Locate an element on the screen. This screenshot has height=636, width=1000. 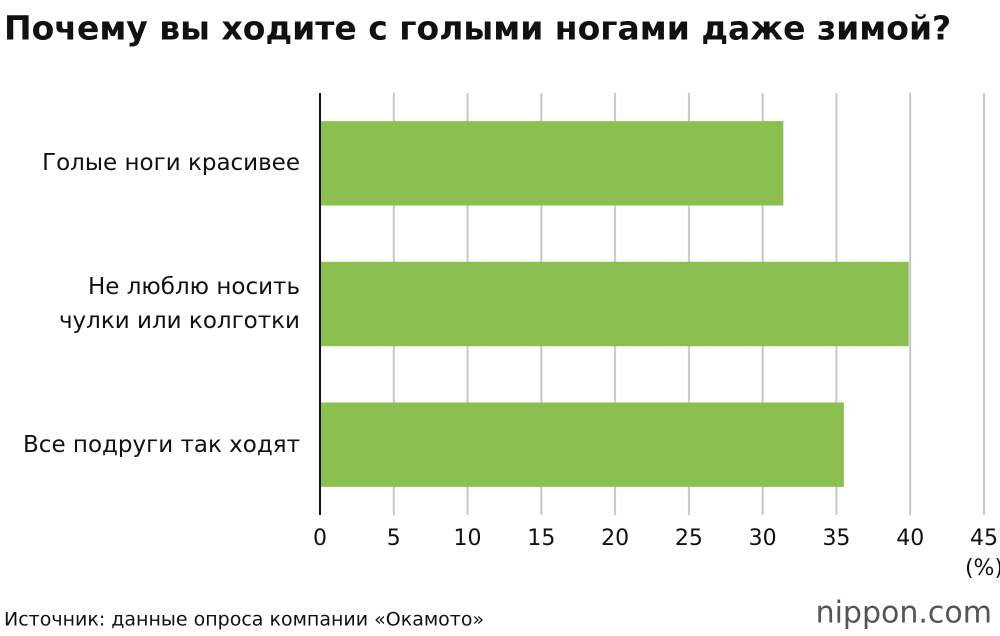
x-tick-label: 0 is located at coordinates (320, 538).